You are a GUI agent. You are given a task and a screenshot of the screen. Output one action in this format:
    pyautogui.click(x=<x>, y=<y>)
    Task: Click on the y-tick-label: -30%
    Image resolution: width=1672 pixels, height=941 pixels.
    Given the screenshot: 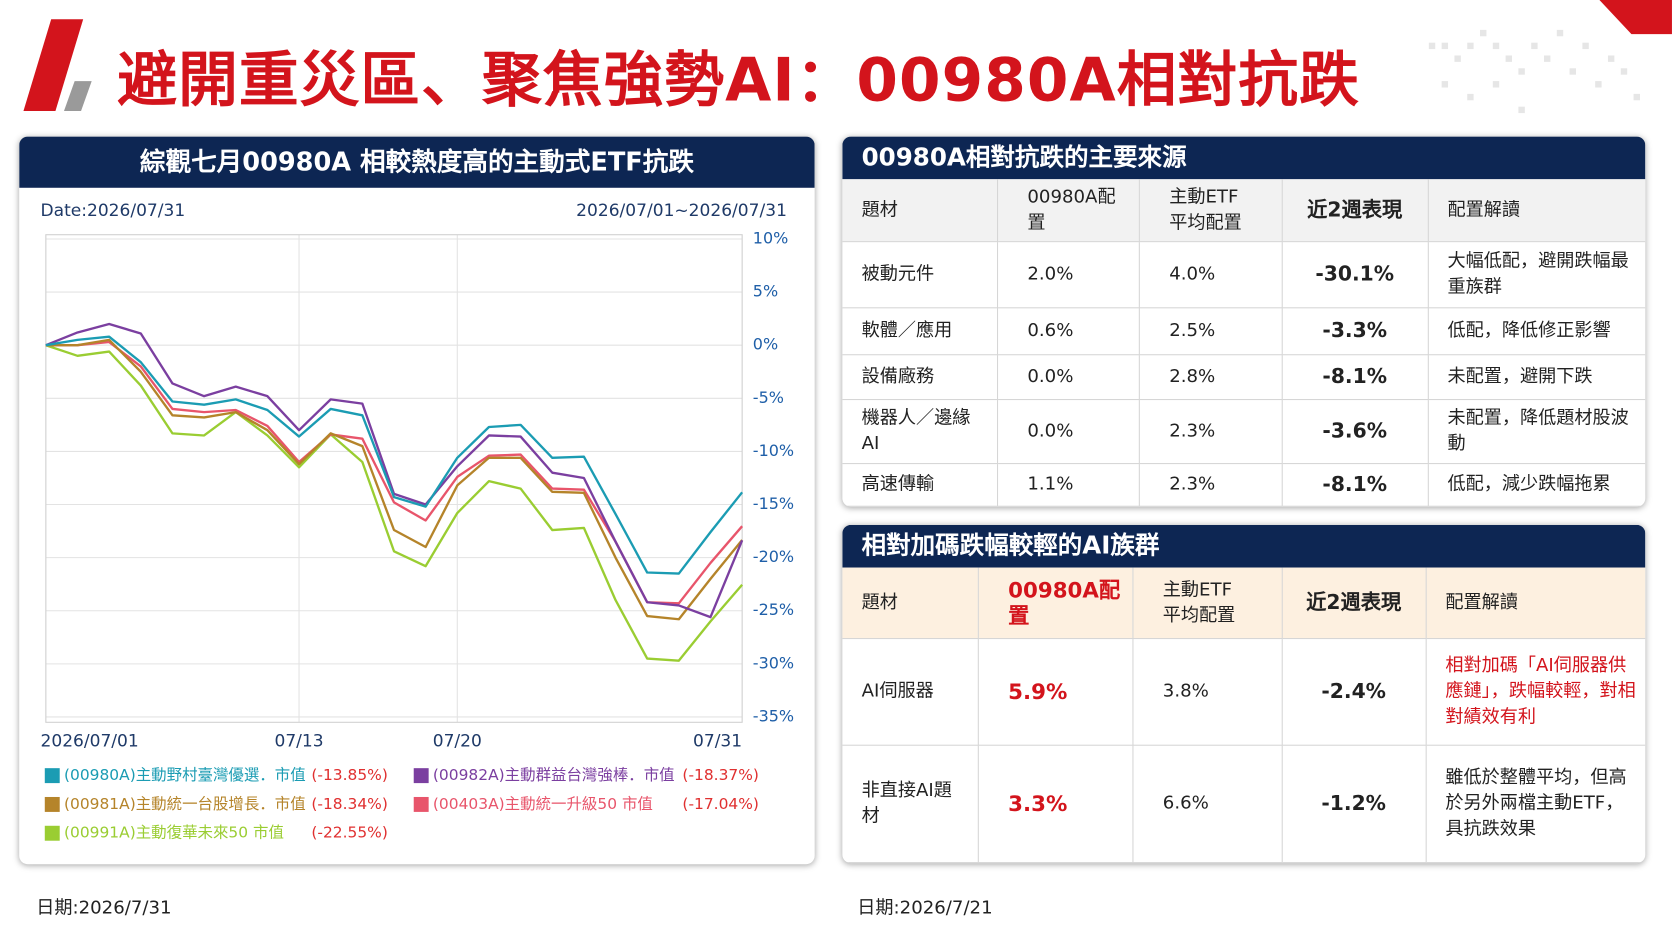 What is the action you would take?
    pyautogui.click(x=773, y=662)
    